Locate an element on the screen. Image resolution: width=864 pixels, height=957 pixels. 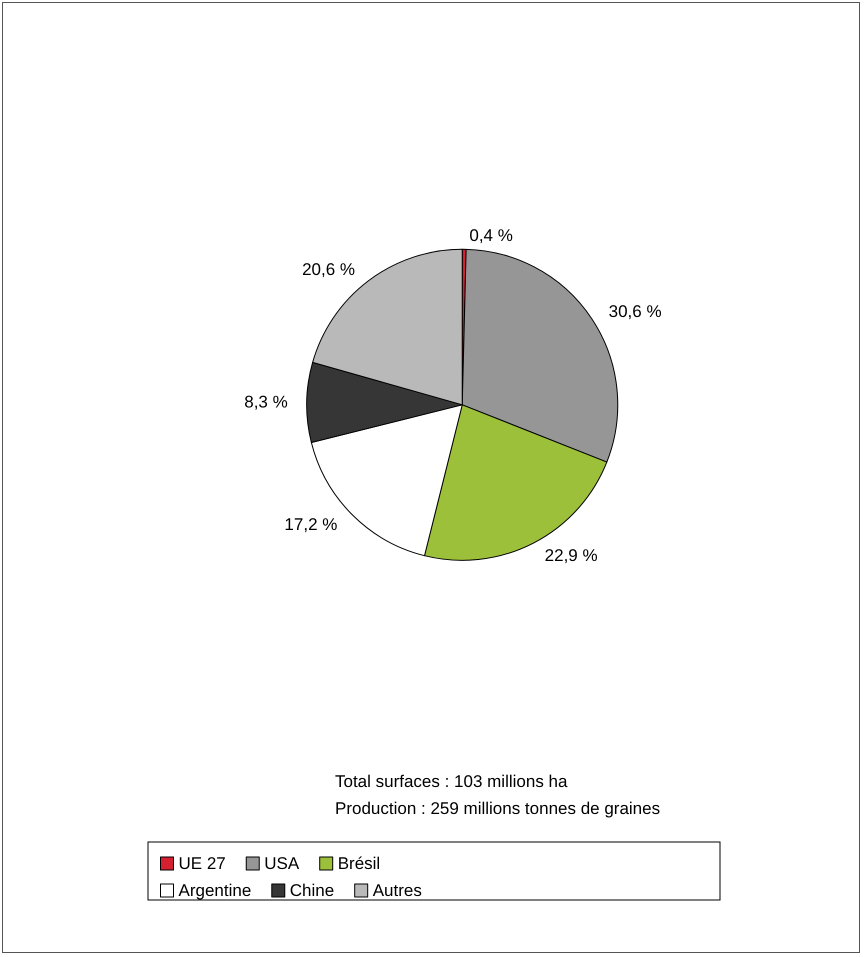
legend-label: UE 27 is located at coordinates (202, 863).